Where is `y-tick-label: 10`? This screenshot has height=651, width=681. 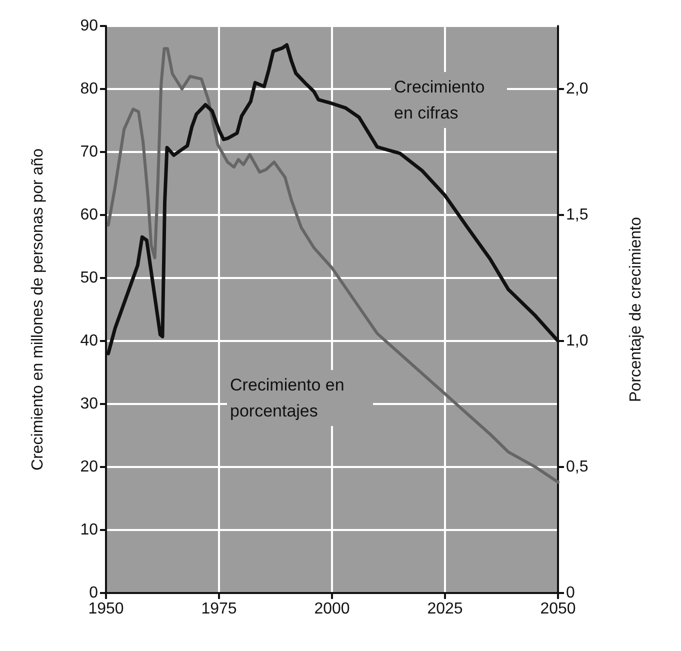 y-tick-label: 10 is located at coordinates (89, 530).